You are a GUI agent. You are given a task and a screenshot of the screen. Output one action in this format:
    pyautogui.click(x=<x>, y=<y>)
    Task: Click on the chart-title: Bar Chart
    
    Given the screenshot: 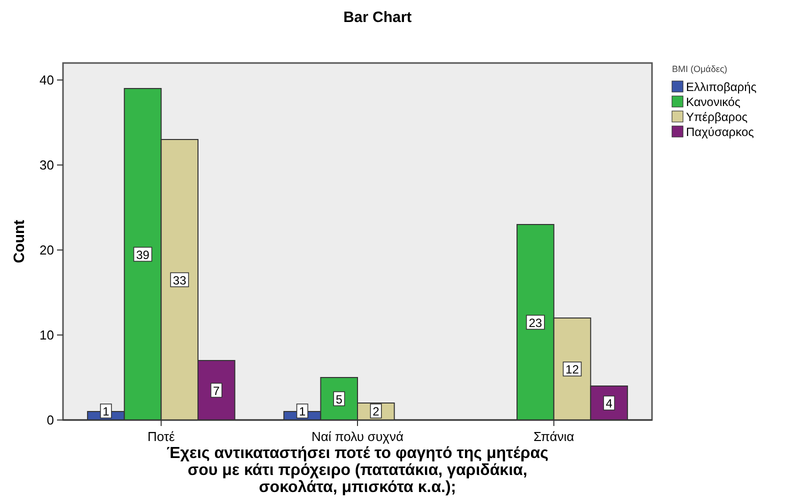 What is the action you would take?
    pyautogui.click(x=377, y=17)
    